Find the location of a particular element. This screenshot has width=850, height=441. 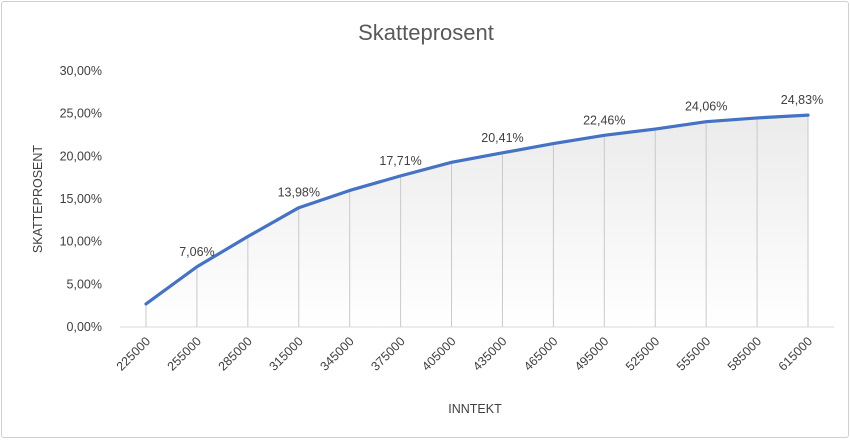

x-tick-label: 285000 is located at coordinates (235, 353).